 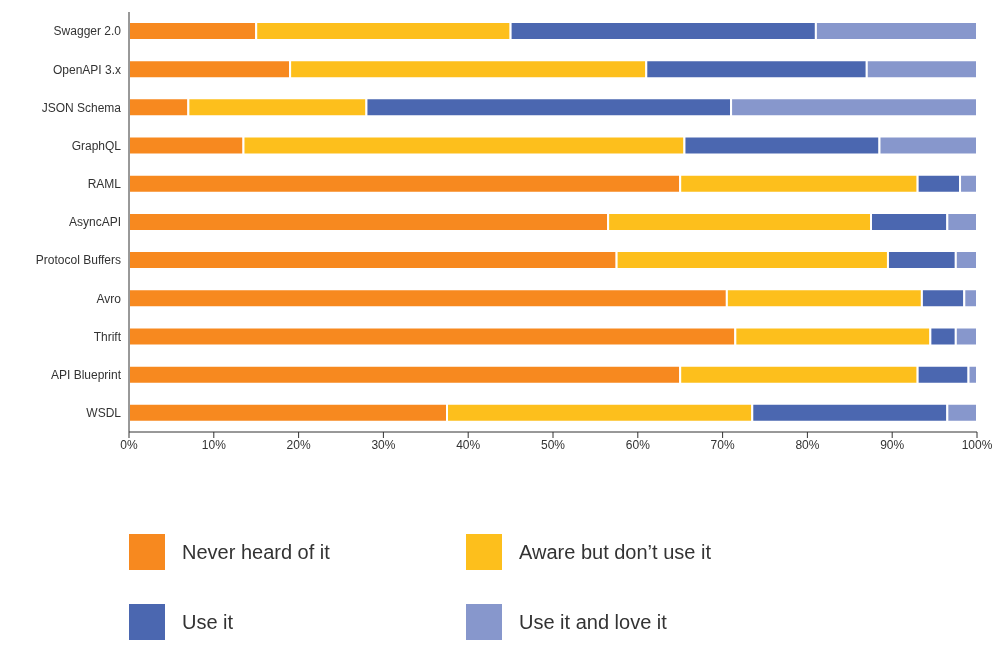 I want to click on x-tick-label: 20%, so click(x=298, y=444).